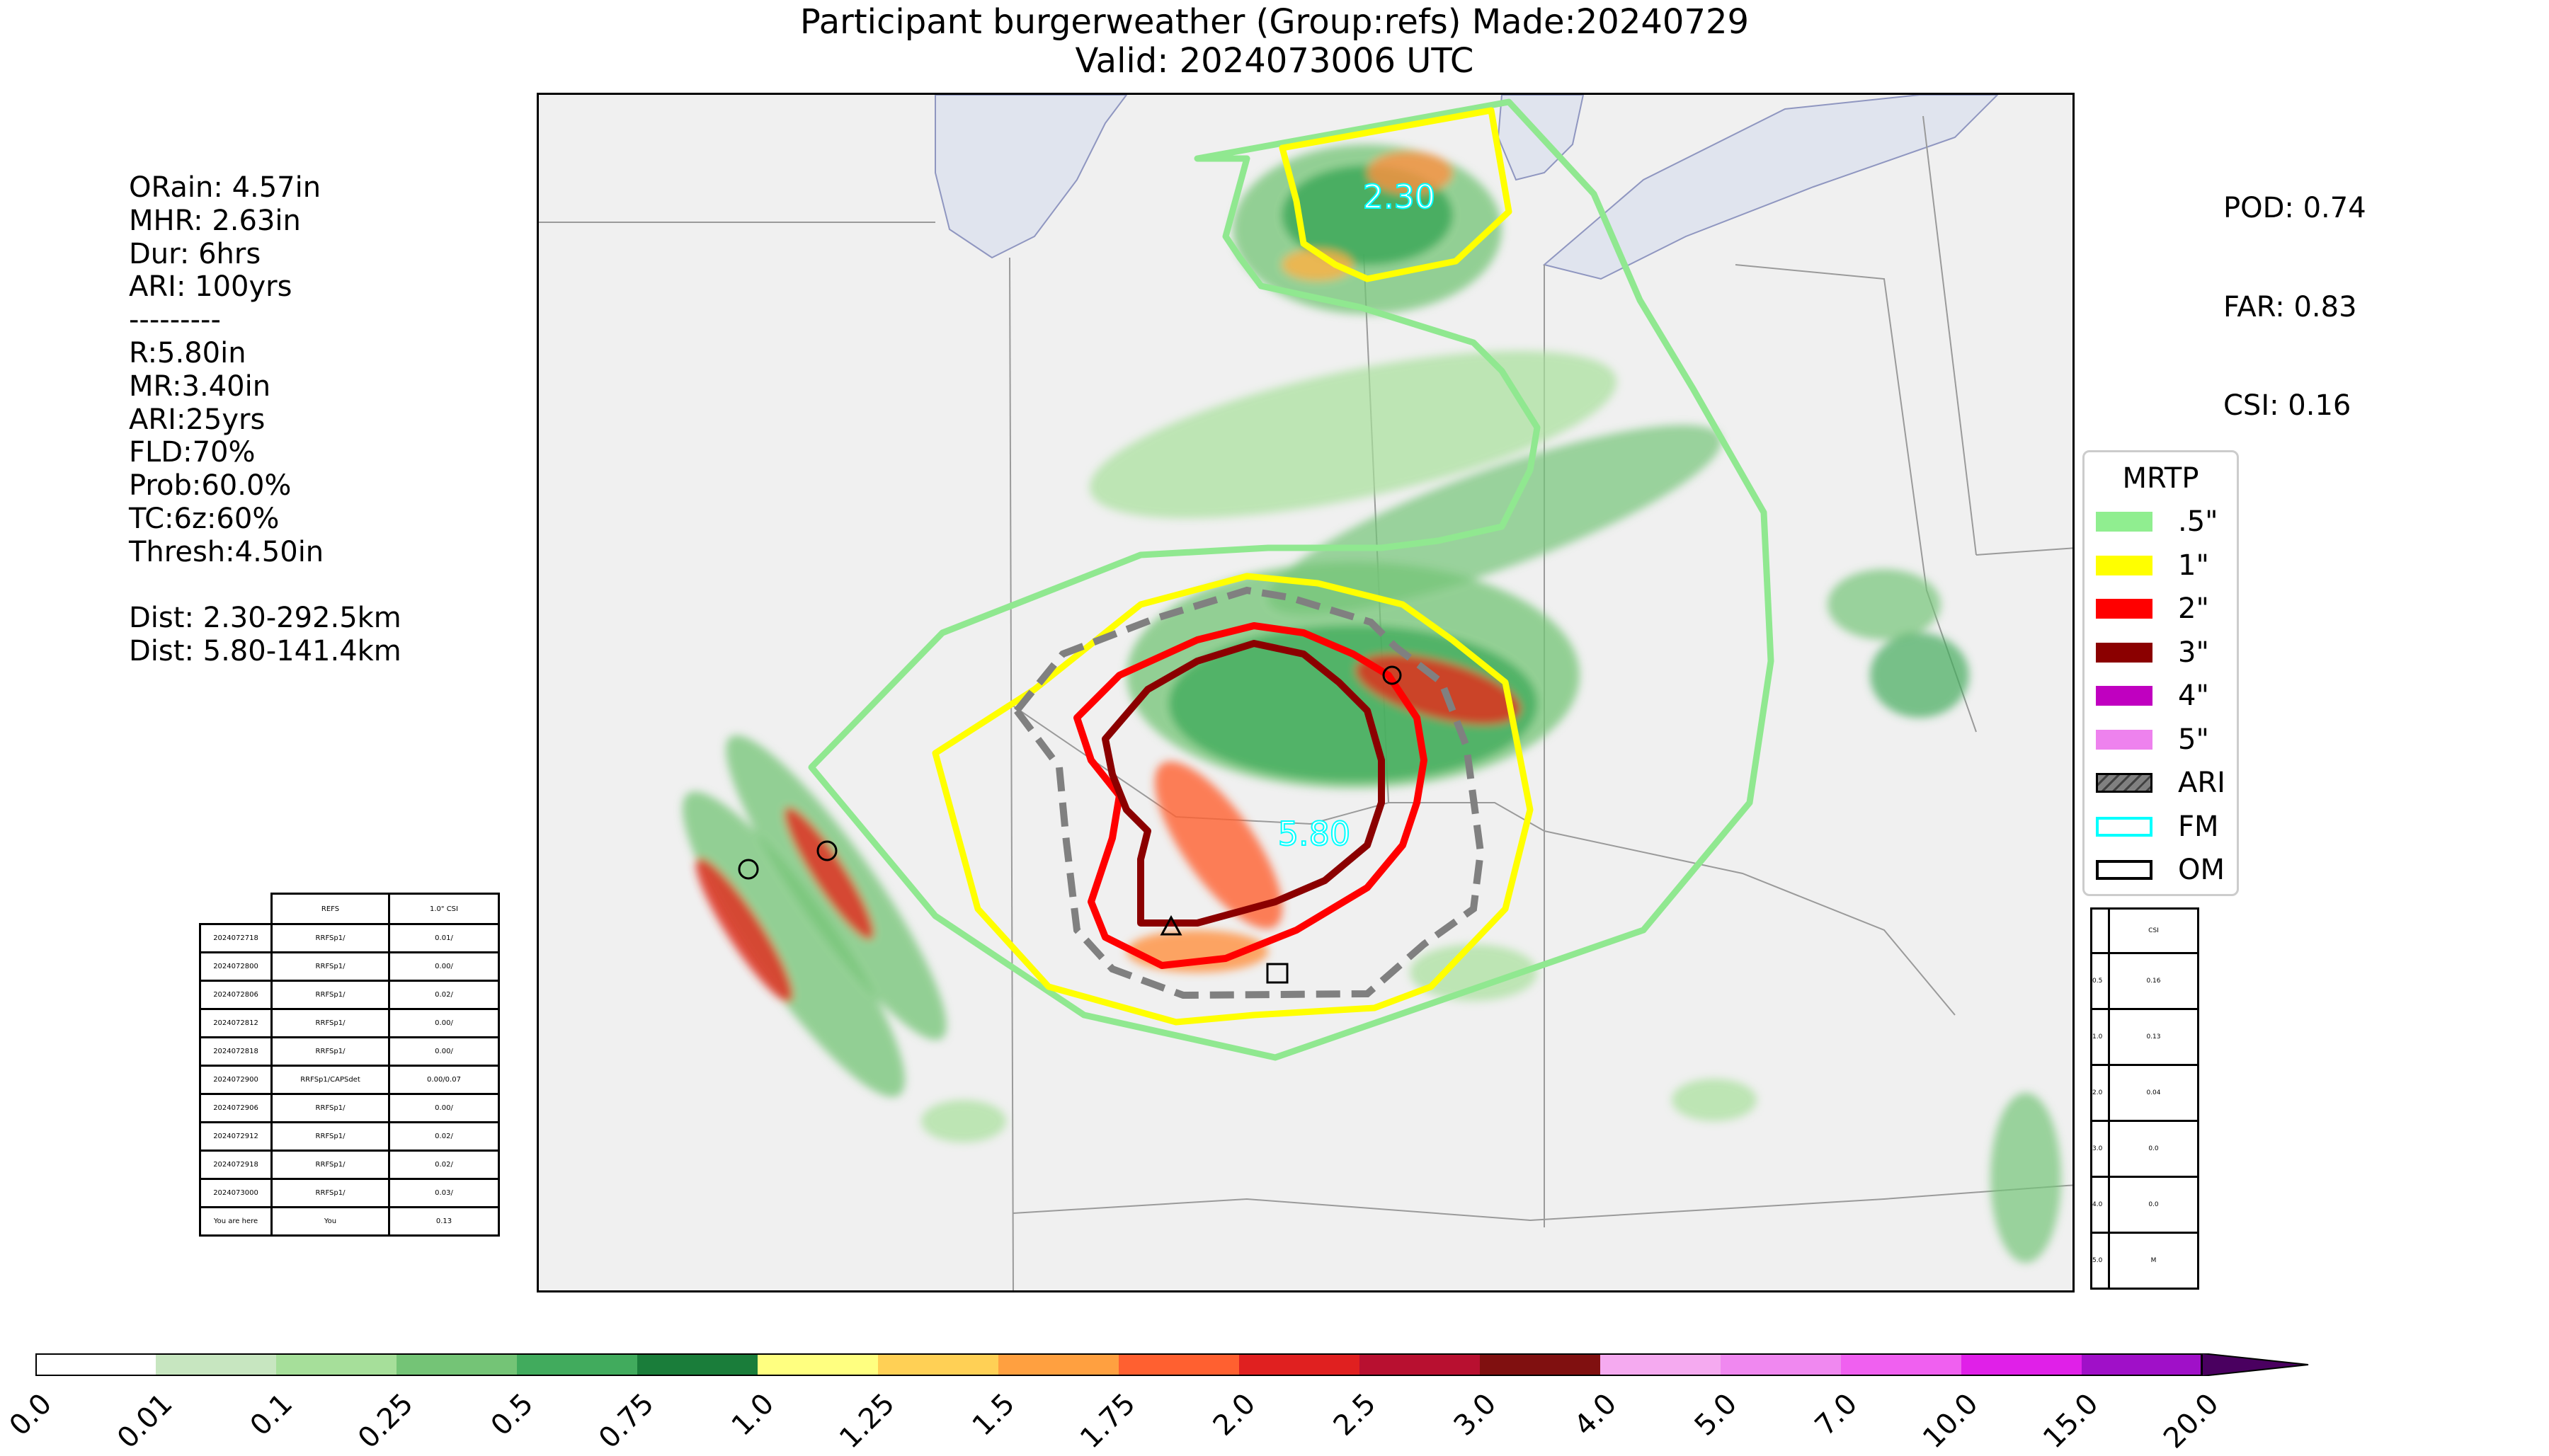 Image resolution: width=2549 pixels, height=1456 pixels. I want to click on stats-line: R:5.80in, so click(187, 352).